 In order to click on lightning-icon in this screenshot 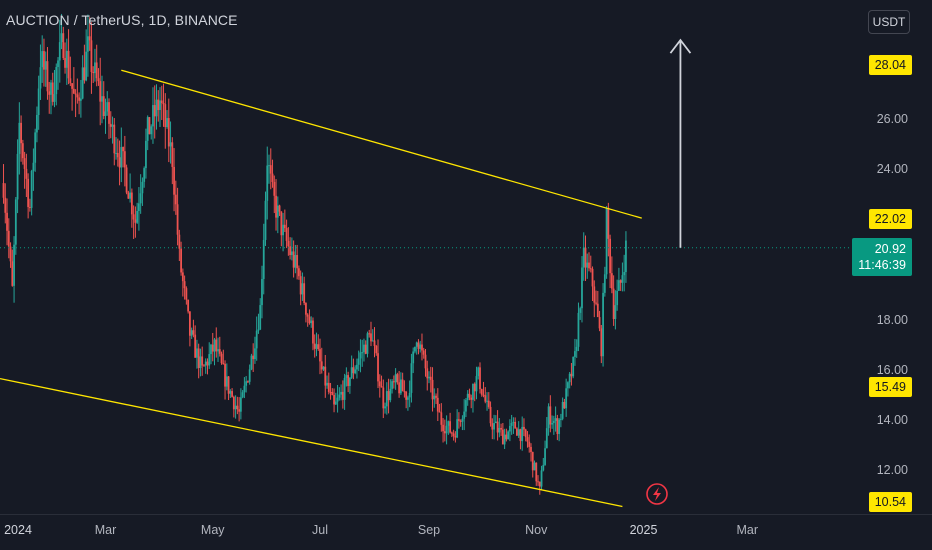, I will do `click(657, 494)`.